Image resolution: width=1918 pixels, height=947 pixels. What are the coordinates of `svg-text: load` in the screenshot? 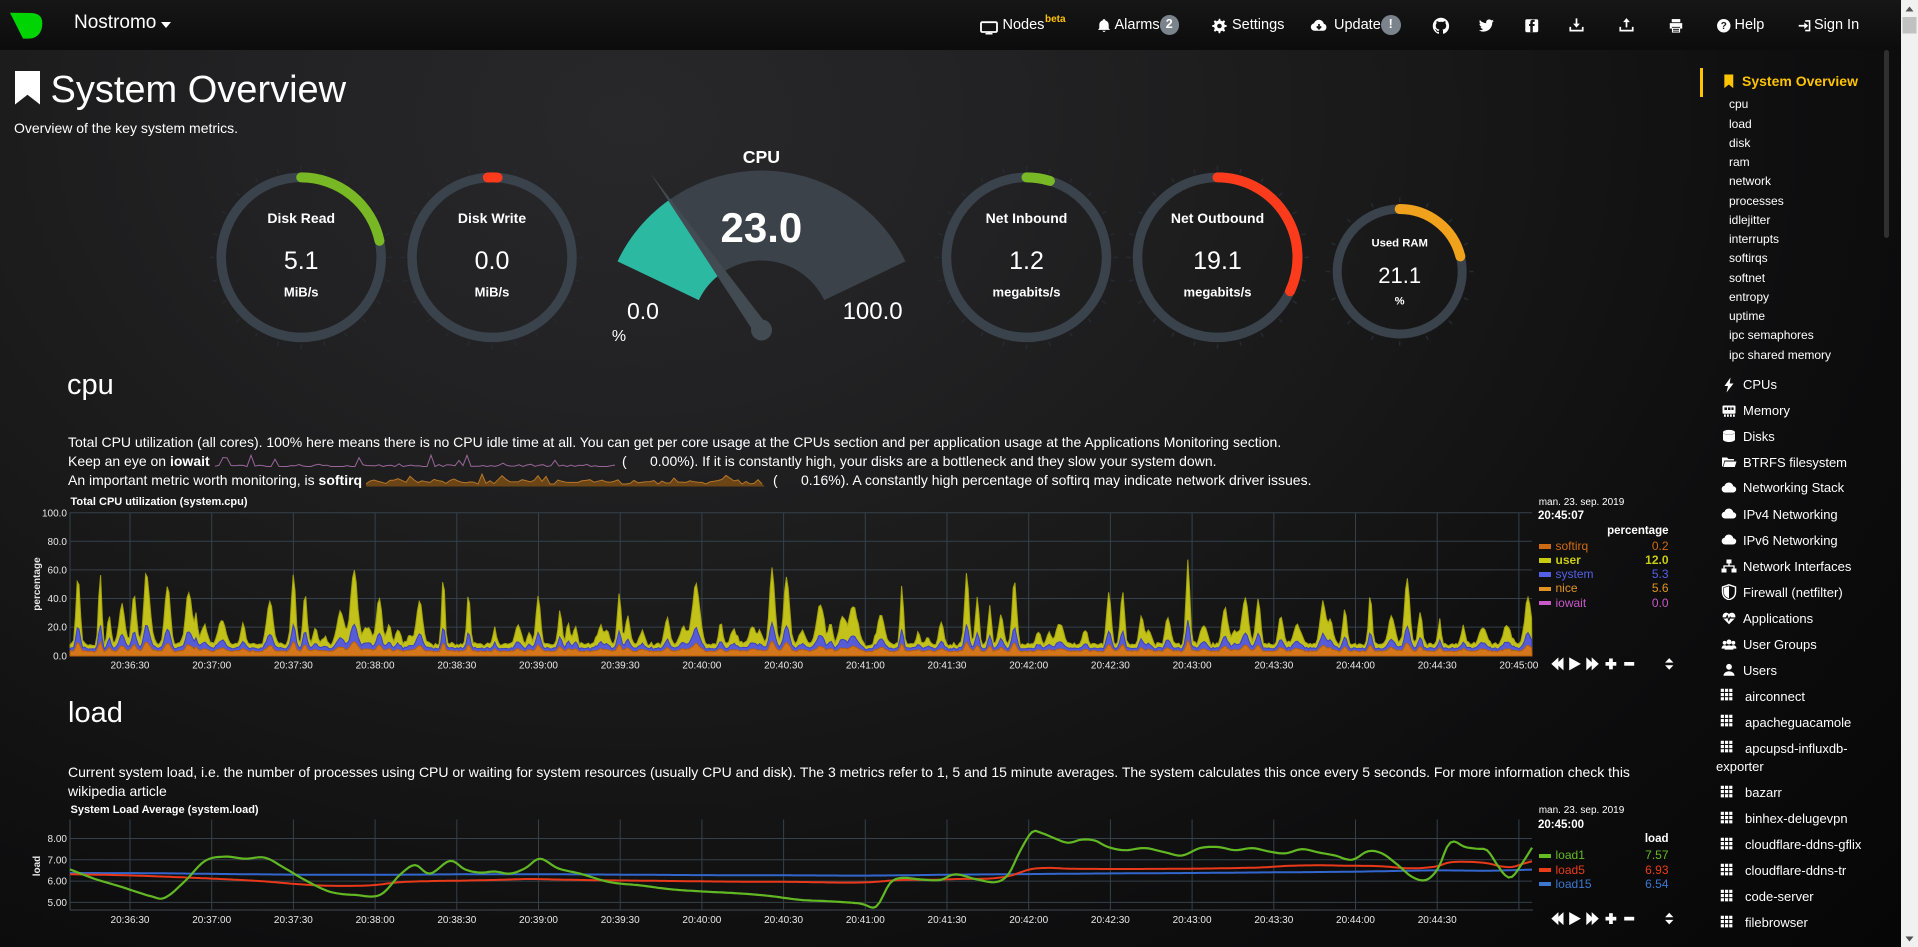 It's located at (37, 866).